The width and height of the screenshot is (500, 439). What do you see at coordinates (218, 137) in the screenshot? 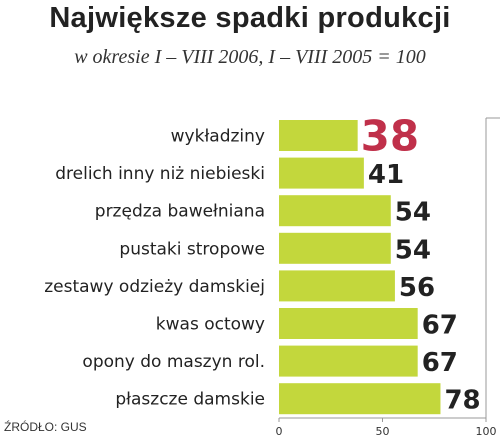
I see `category-label: wykładziny` at bounding box center [218, 137].